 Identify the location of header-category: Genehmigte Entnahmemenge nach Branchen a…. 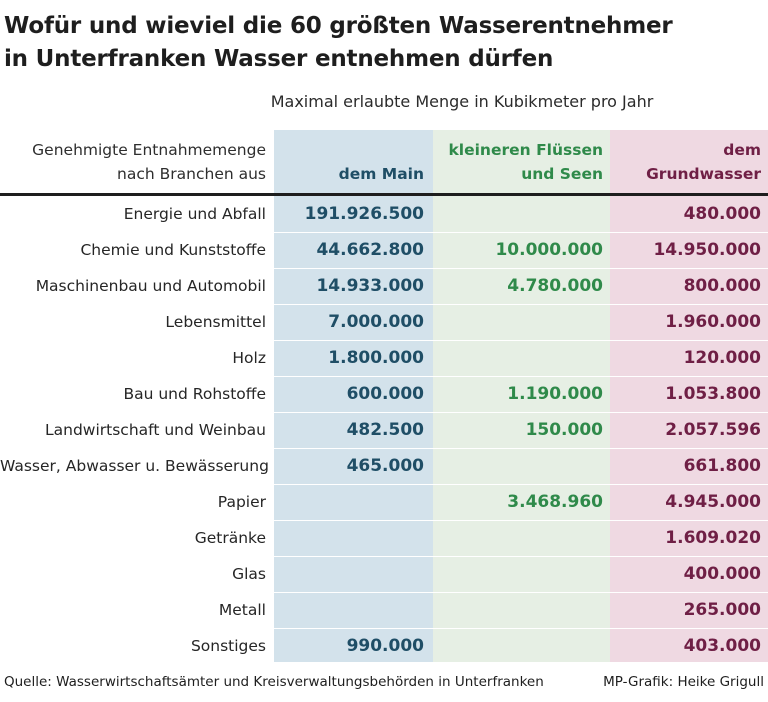
(133, 161).